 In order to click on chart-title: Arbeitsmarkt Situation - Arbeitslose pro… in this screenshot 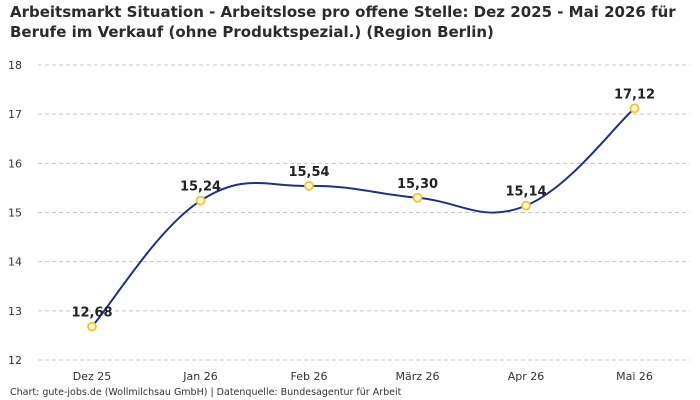, I will do `click(343, 22)`.